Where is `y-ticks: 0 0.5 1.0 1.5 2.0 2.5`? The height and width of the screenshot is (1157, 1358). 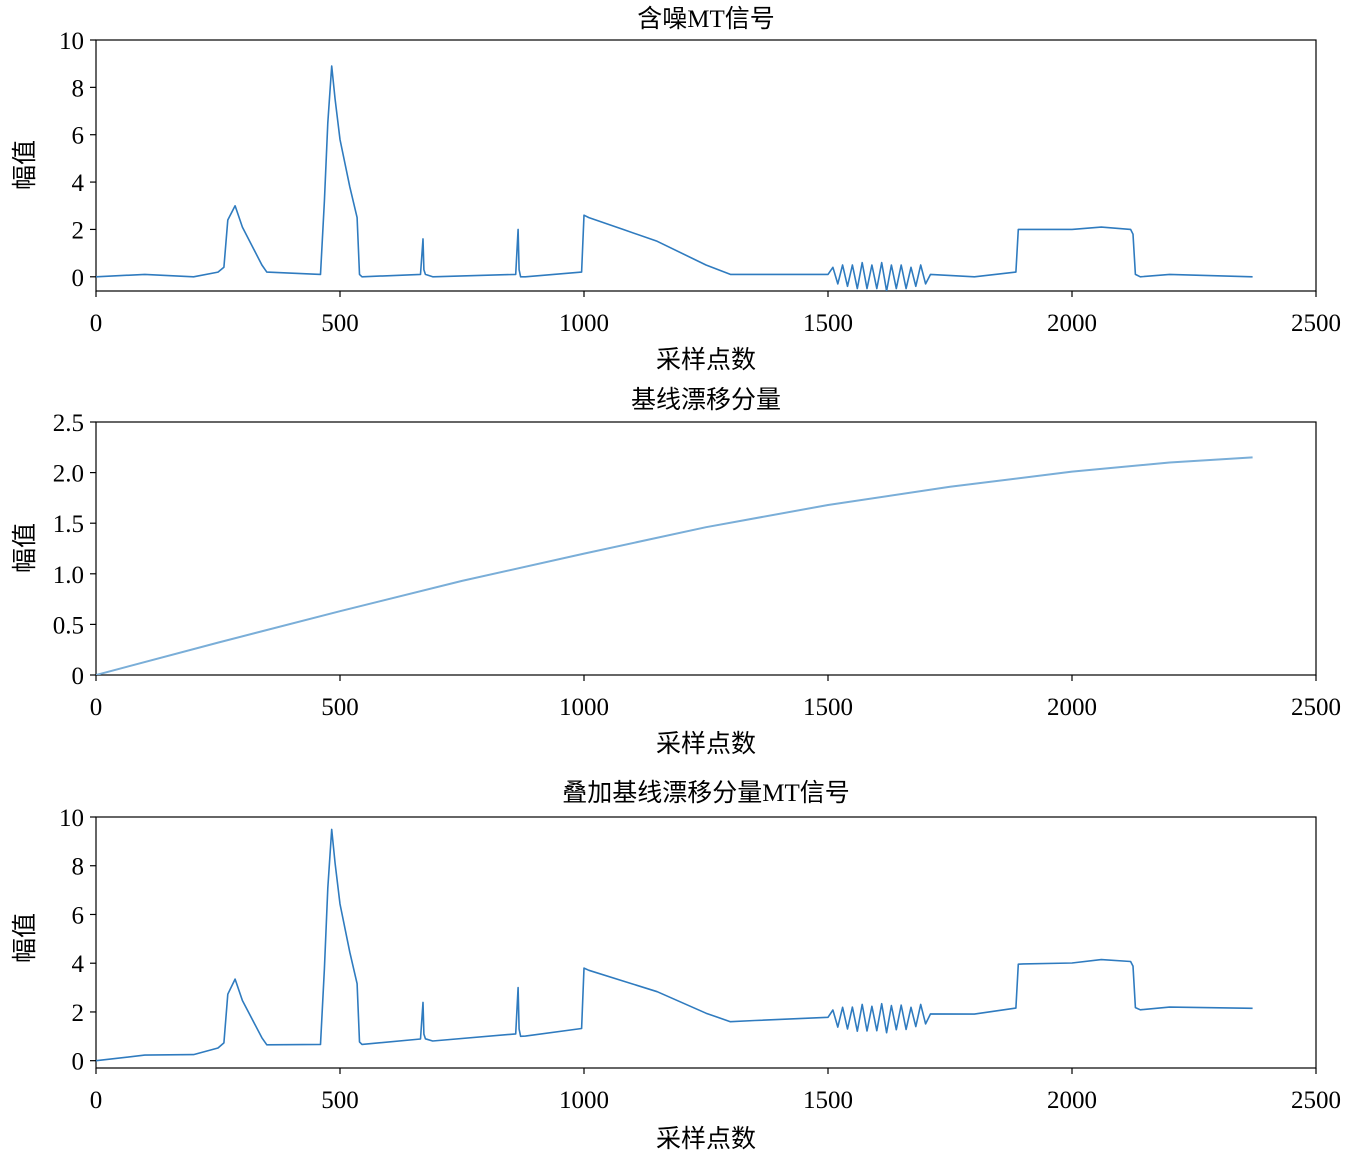 y-ticks: 0 0.5 1.0 1.5 2.0 2.5 is located at coordinates (74, 550).